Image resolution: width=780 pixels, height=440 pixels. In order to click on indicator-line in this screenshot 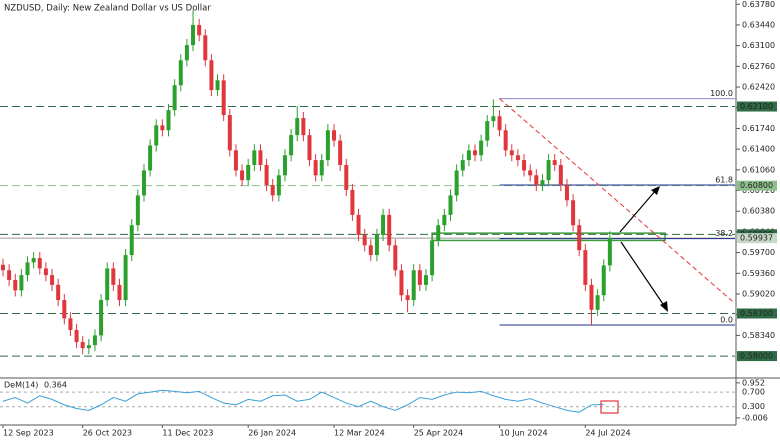, I will do `click(303, 401)`.